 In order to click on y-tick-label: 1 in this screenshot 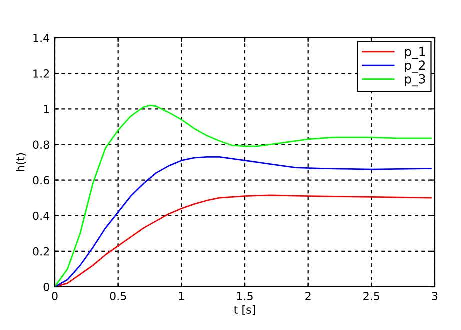, I will do `click(47, 109)`.